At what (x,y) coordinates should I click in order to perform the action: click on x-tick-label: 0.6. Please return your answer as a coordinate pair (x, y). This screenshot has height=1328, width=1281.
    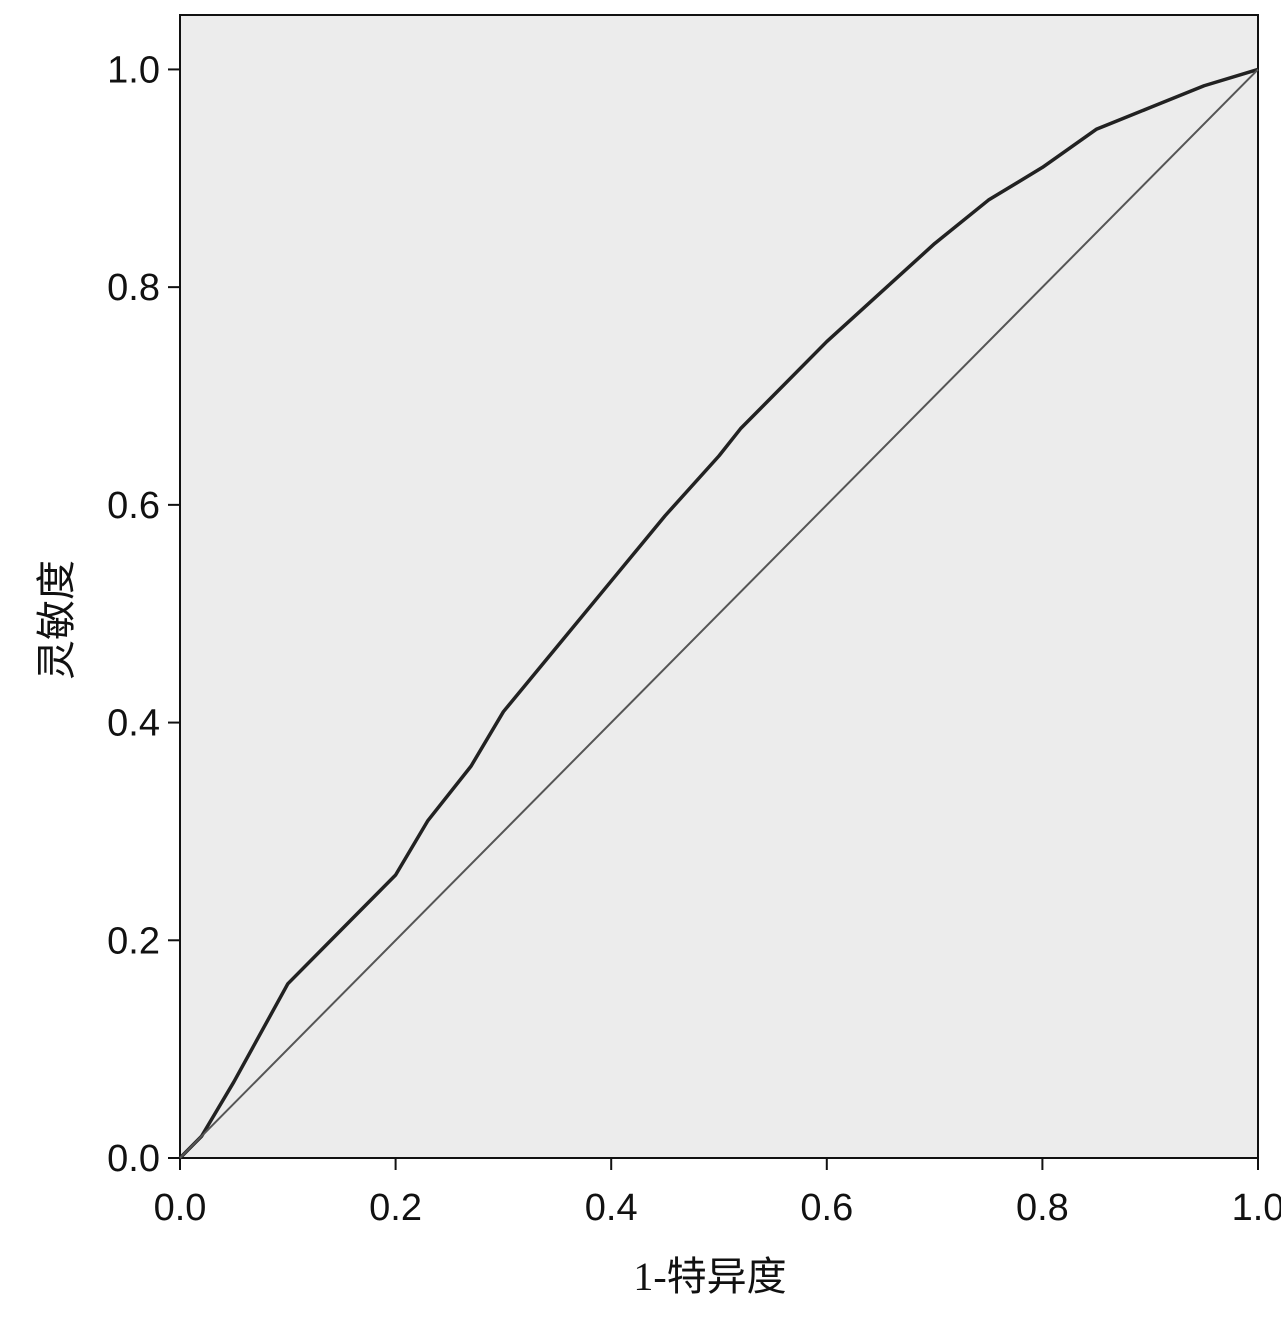
    Looking at the image, I should click on (826, 1208).